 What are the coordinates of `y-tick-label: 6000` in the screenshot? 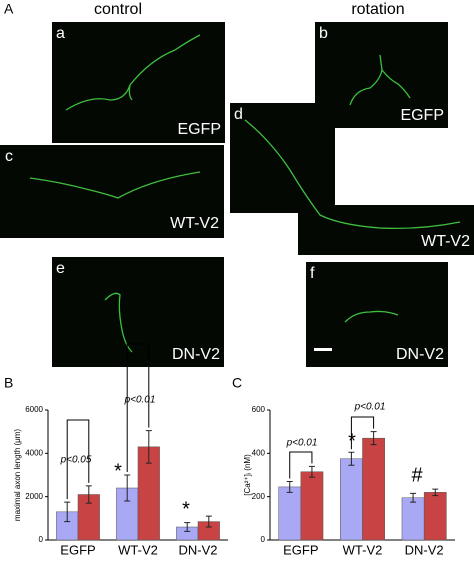 It's located at (34, 409).